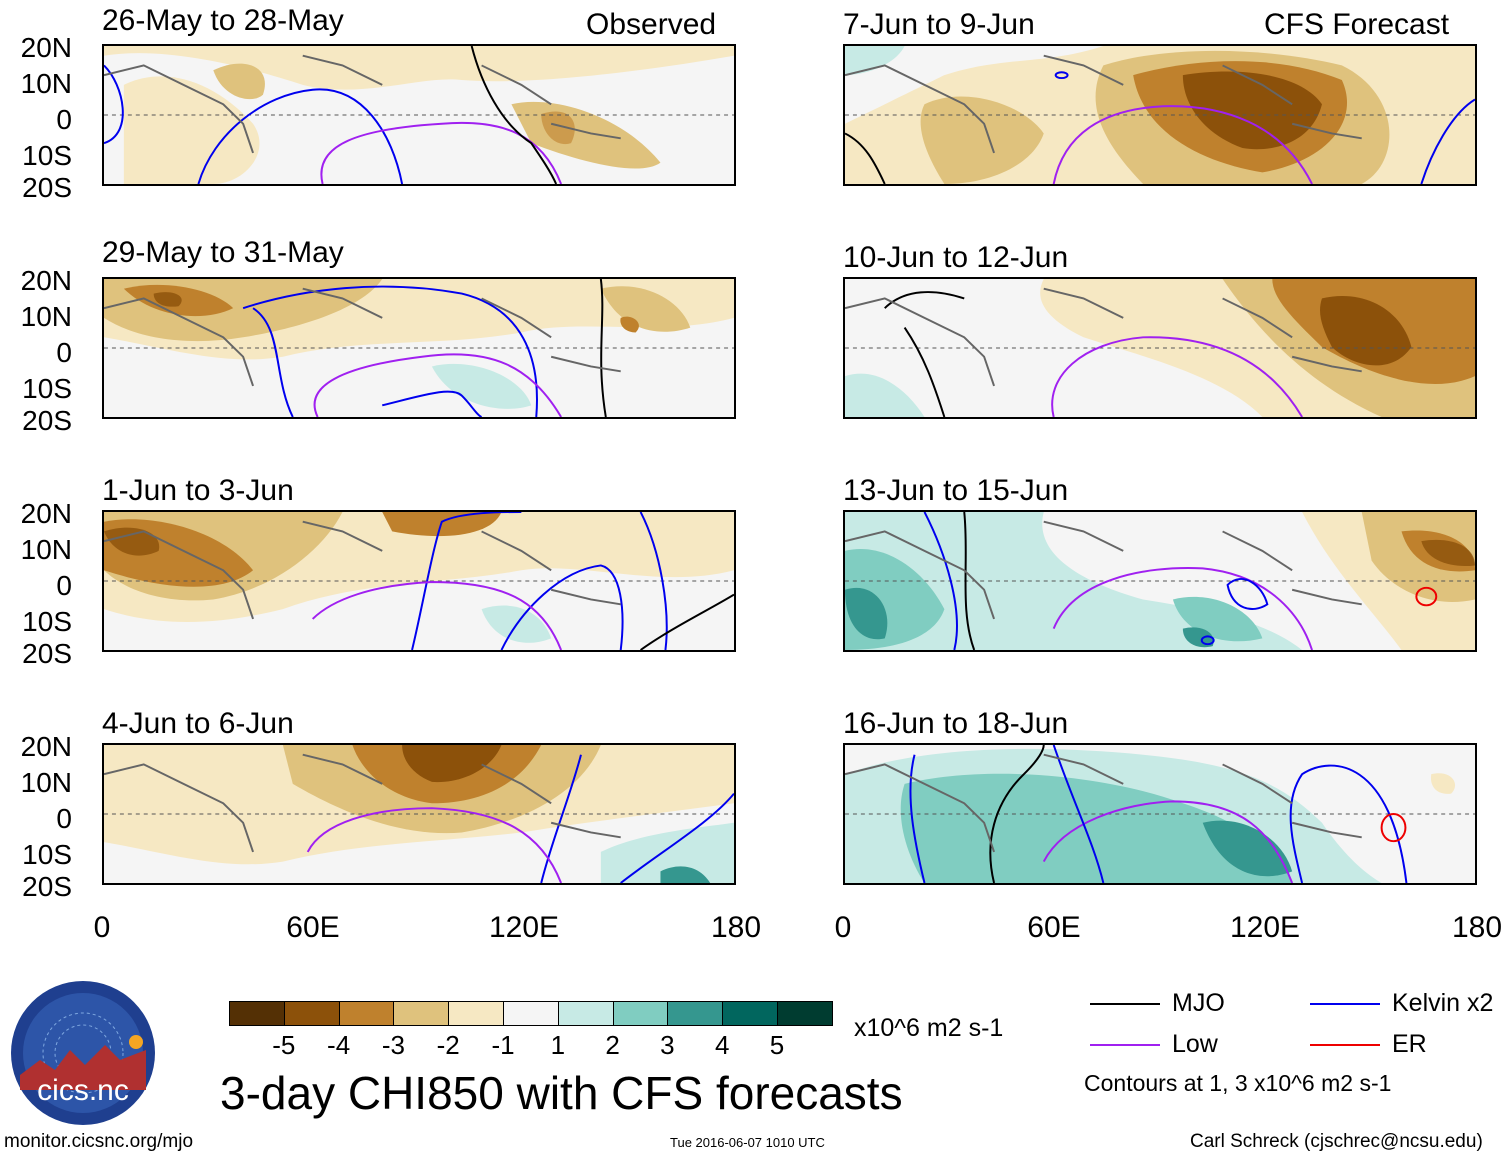 The width and height of the screenshot is (1510, 1158). Describe the element at coordinates (956, 723) in the screenshot. I see `panel-title-fc-4: 16-Jun to 18-Jun` at that location.